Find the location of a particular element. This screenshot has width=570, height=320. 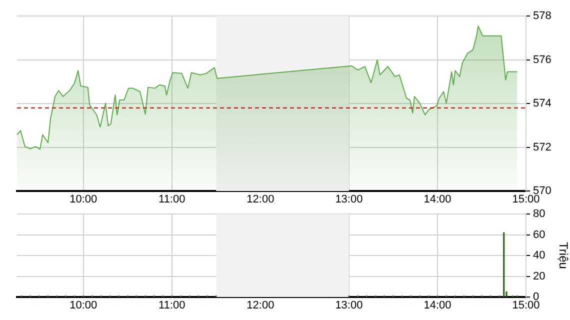

y-tick-label: 80 is located at coordinates (539, 214).